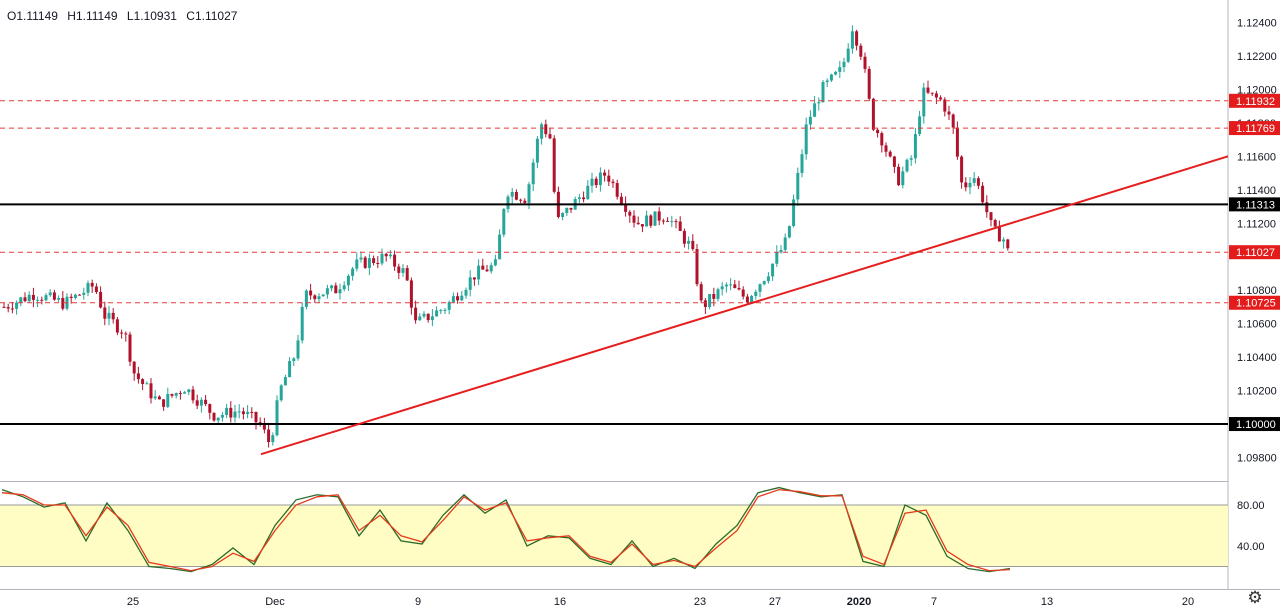  Describe the element at coordinates (125, 16) in the screenshot. I see `ohlc-readout: O1.11149 H1.11149 L1.10931 C1.11027` at that location.